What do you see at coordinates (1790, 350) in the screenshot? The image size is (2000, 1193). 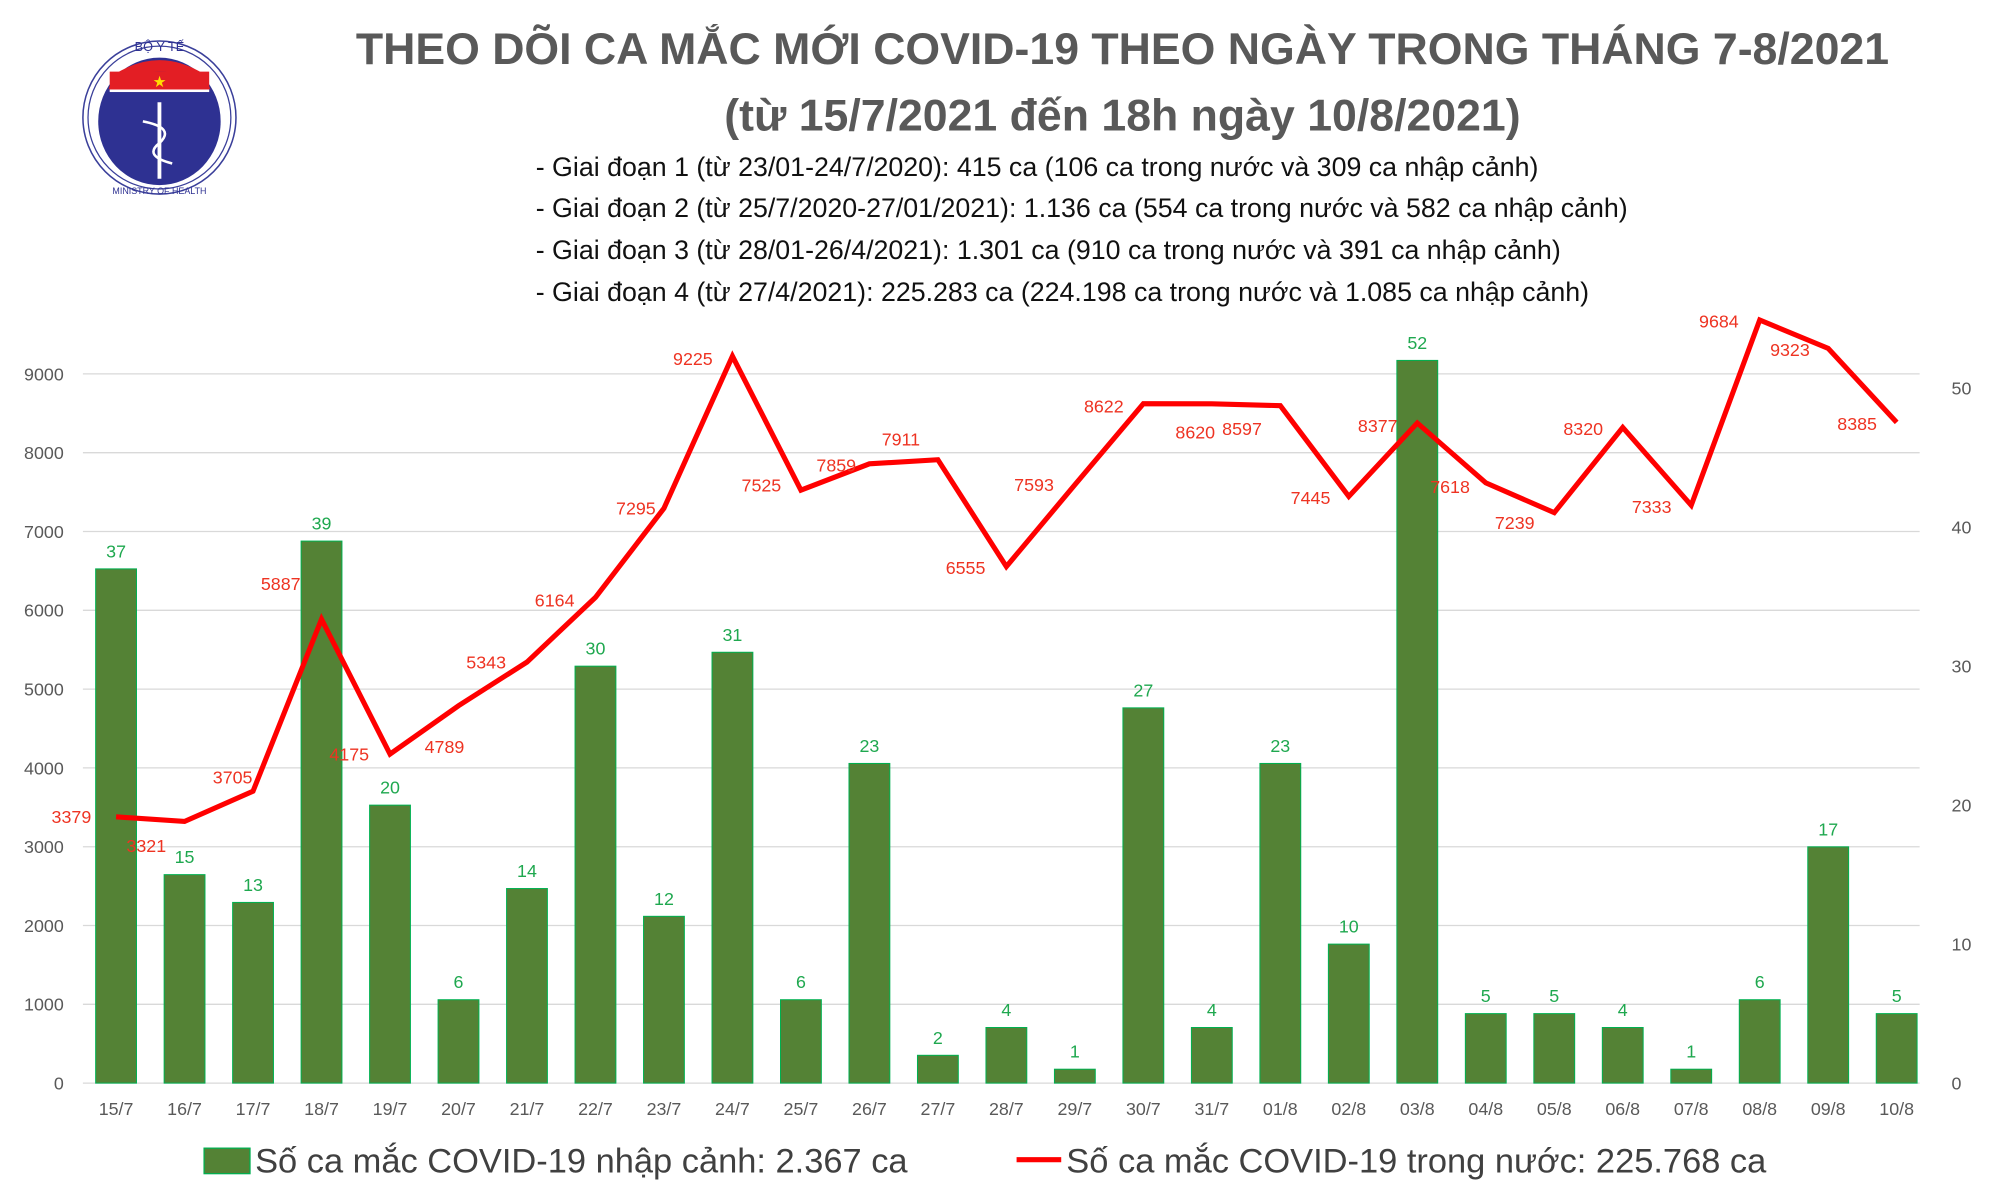 I see `line-value-label: 9323` at bounding box center [1790, 350].